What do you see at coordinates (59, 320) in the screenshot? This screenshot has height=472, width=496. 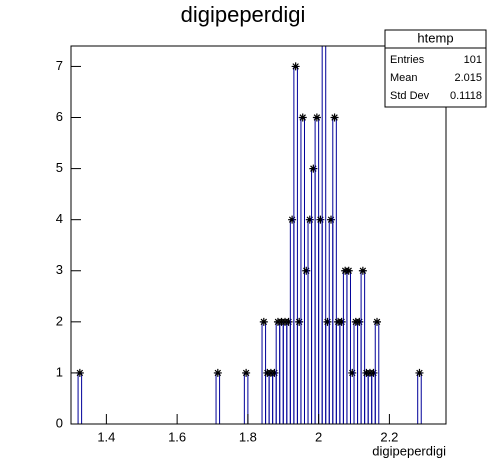 I see `y-tick-label: 2` at bounding box center [59, 320].